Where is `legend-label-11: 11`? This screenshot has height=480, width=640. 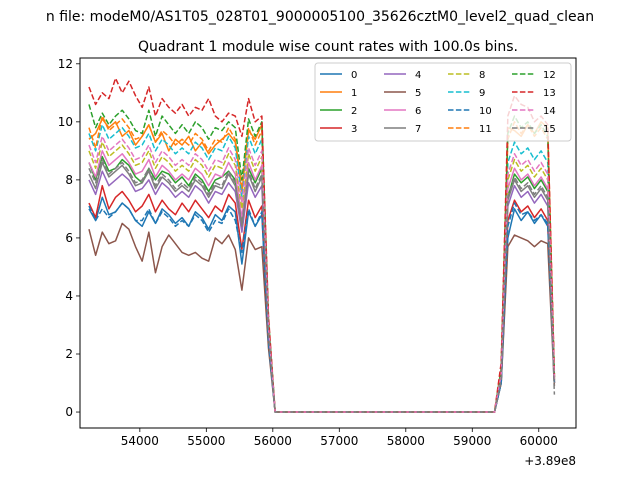 legend-label-11: 11 is located at coordinates (485, 129).